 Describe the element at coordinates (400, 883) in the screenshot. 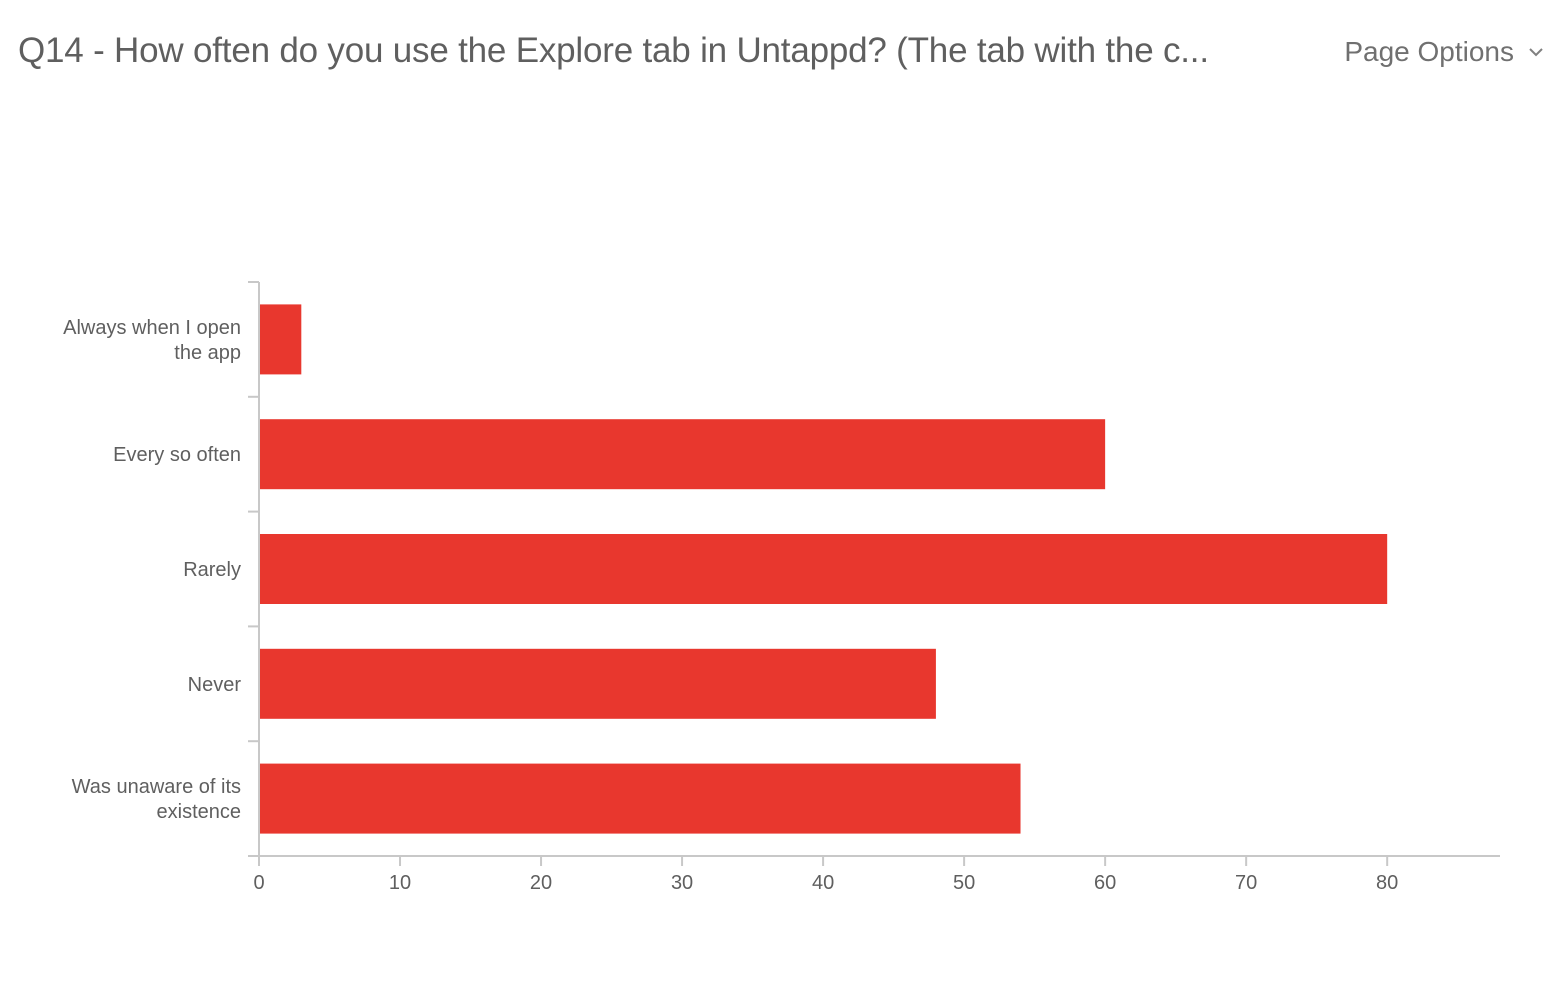

I see `x-tick-label: 10` at that location.